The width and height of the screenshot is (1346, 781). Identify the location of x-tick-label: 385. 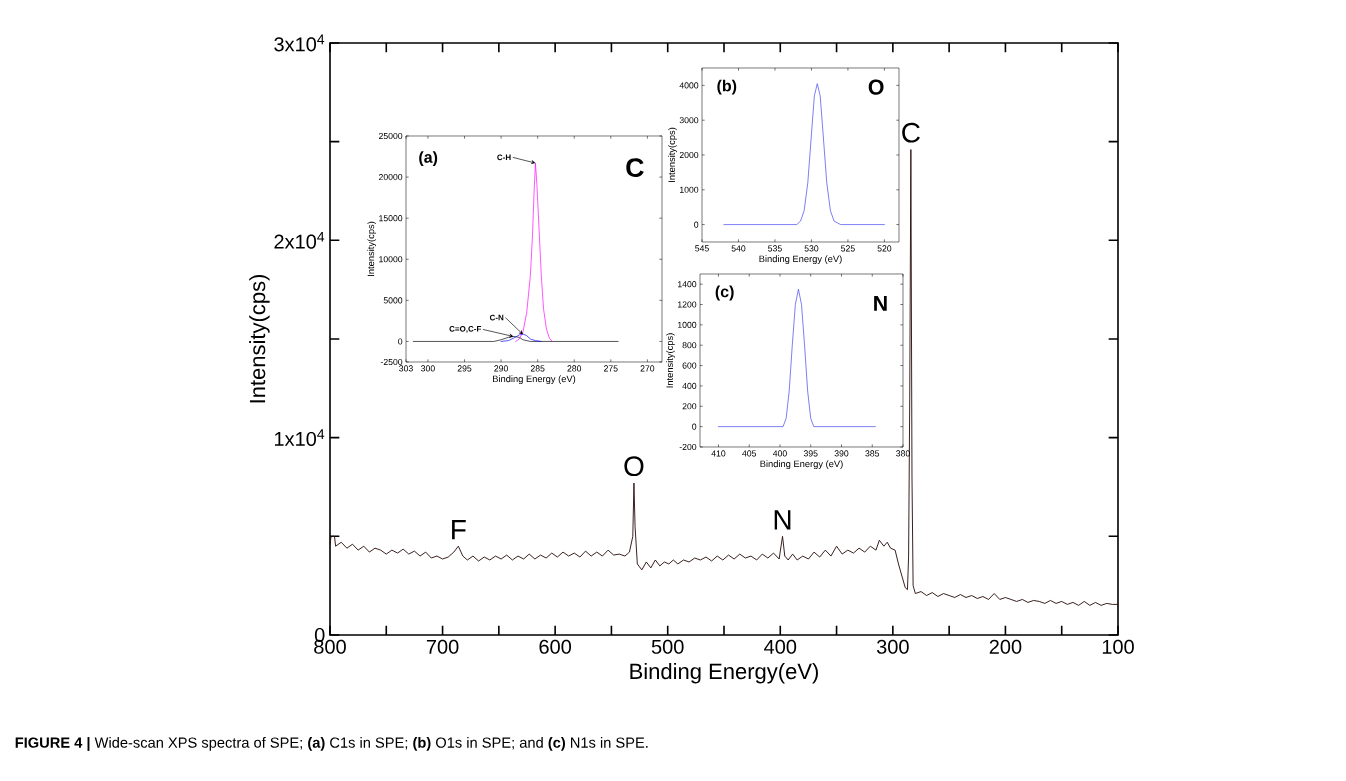
(872, 453).